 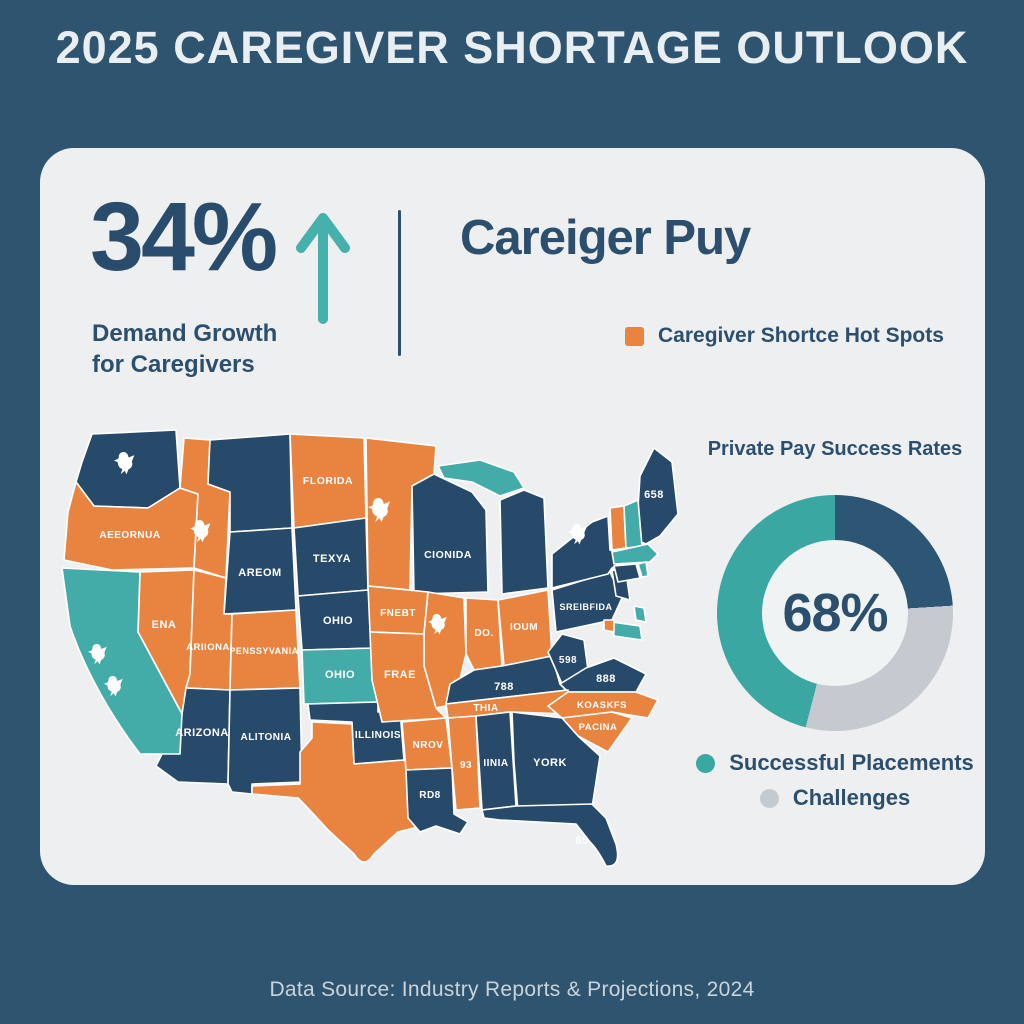 What do you see at coordinates (633, 524) in the screenshot?
I see `state-nh` at bounding box center [633, 524].